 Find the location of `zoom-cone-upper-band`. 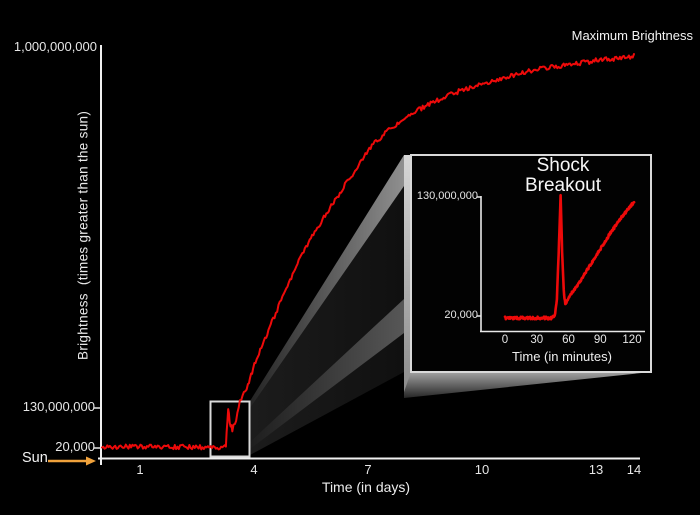

zoom-cone-upper-band is located at coordinates (327, 281).